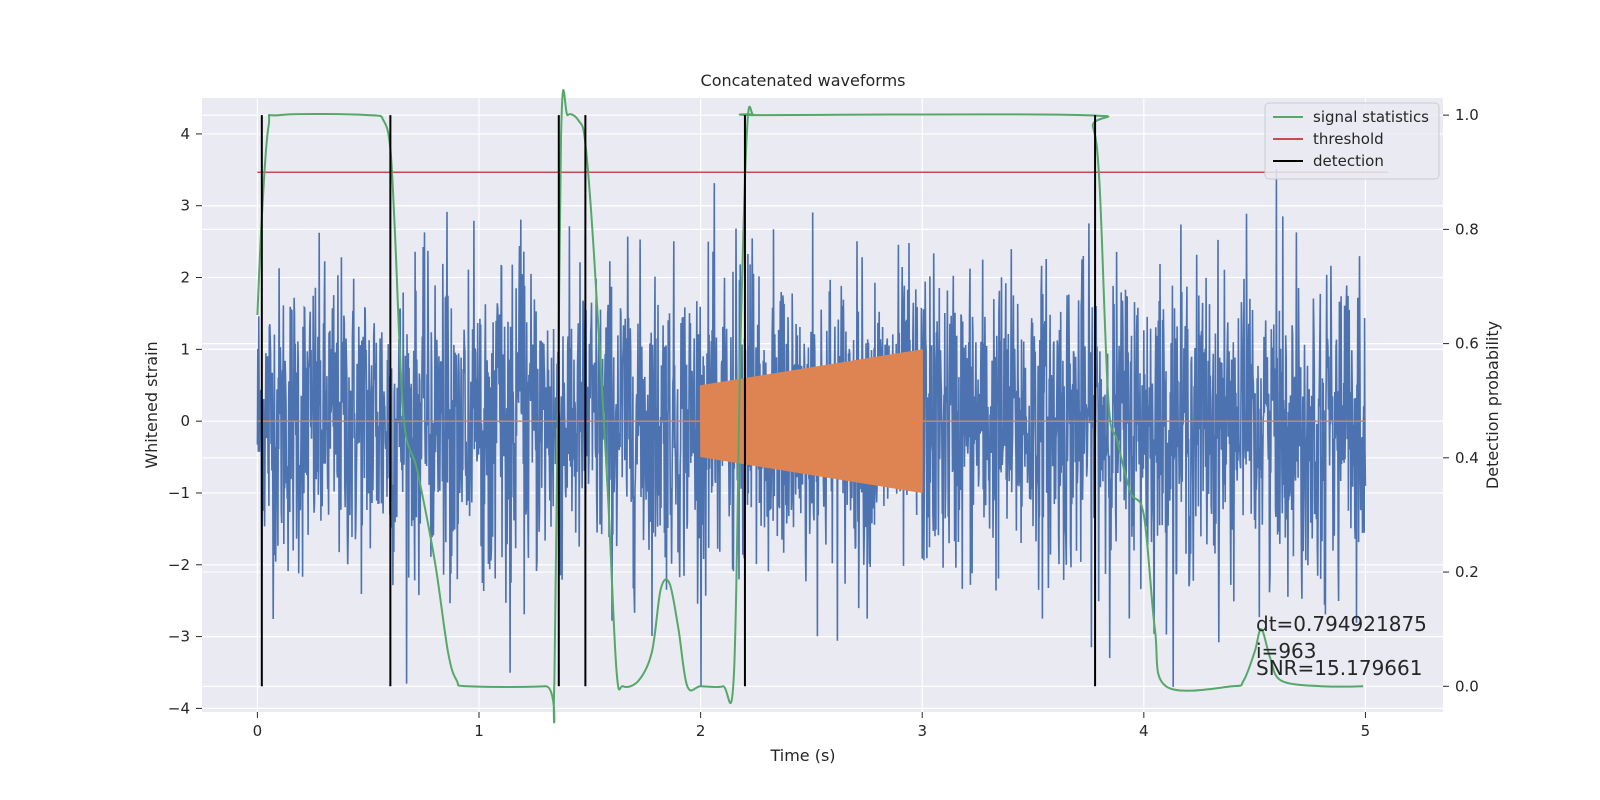 Image resolution: width=1600 pixels, height=800 pixels. What do you see at coordinates (922, 731) in the screenshot?
I see `x-tick-label: 3` at bounding box center [922, 731].